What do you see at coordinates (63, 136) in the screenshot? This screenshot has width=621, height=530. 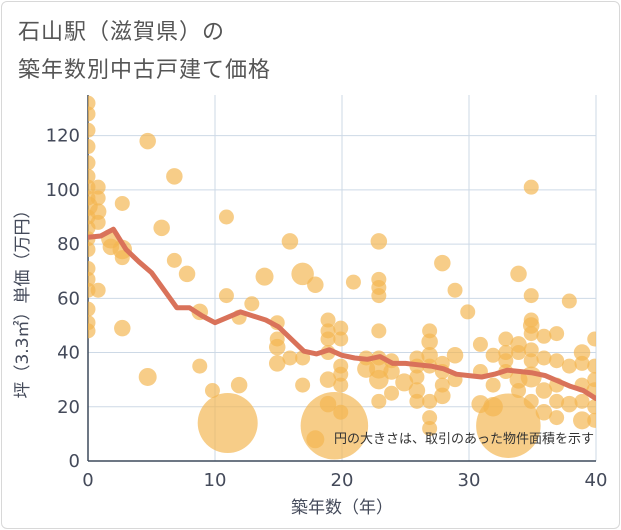 I see `y-tick-label: 120` at bounding box center [63, 136].